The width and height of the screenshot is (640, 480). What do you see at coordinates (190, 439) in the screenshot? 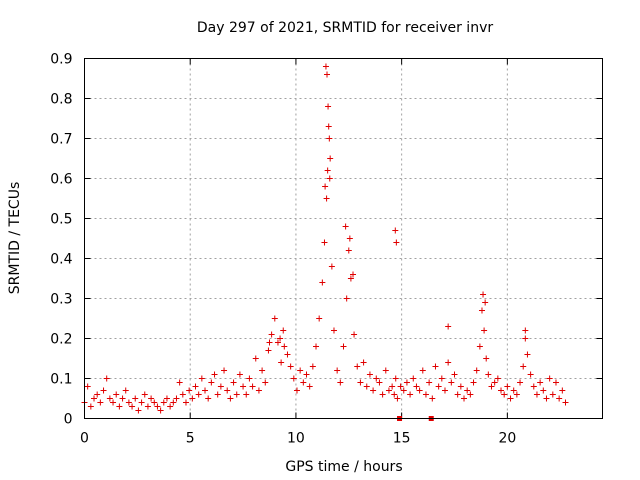
I see `x-tick-label: 5` at bounding box center [190, 439].